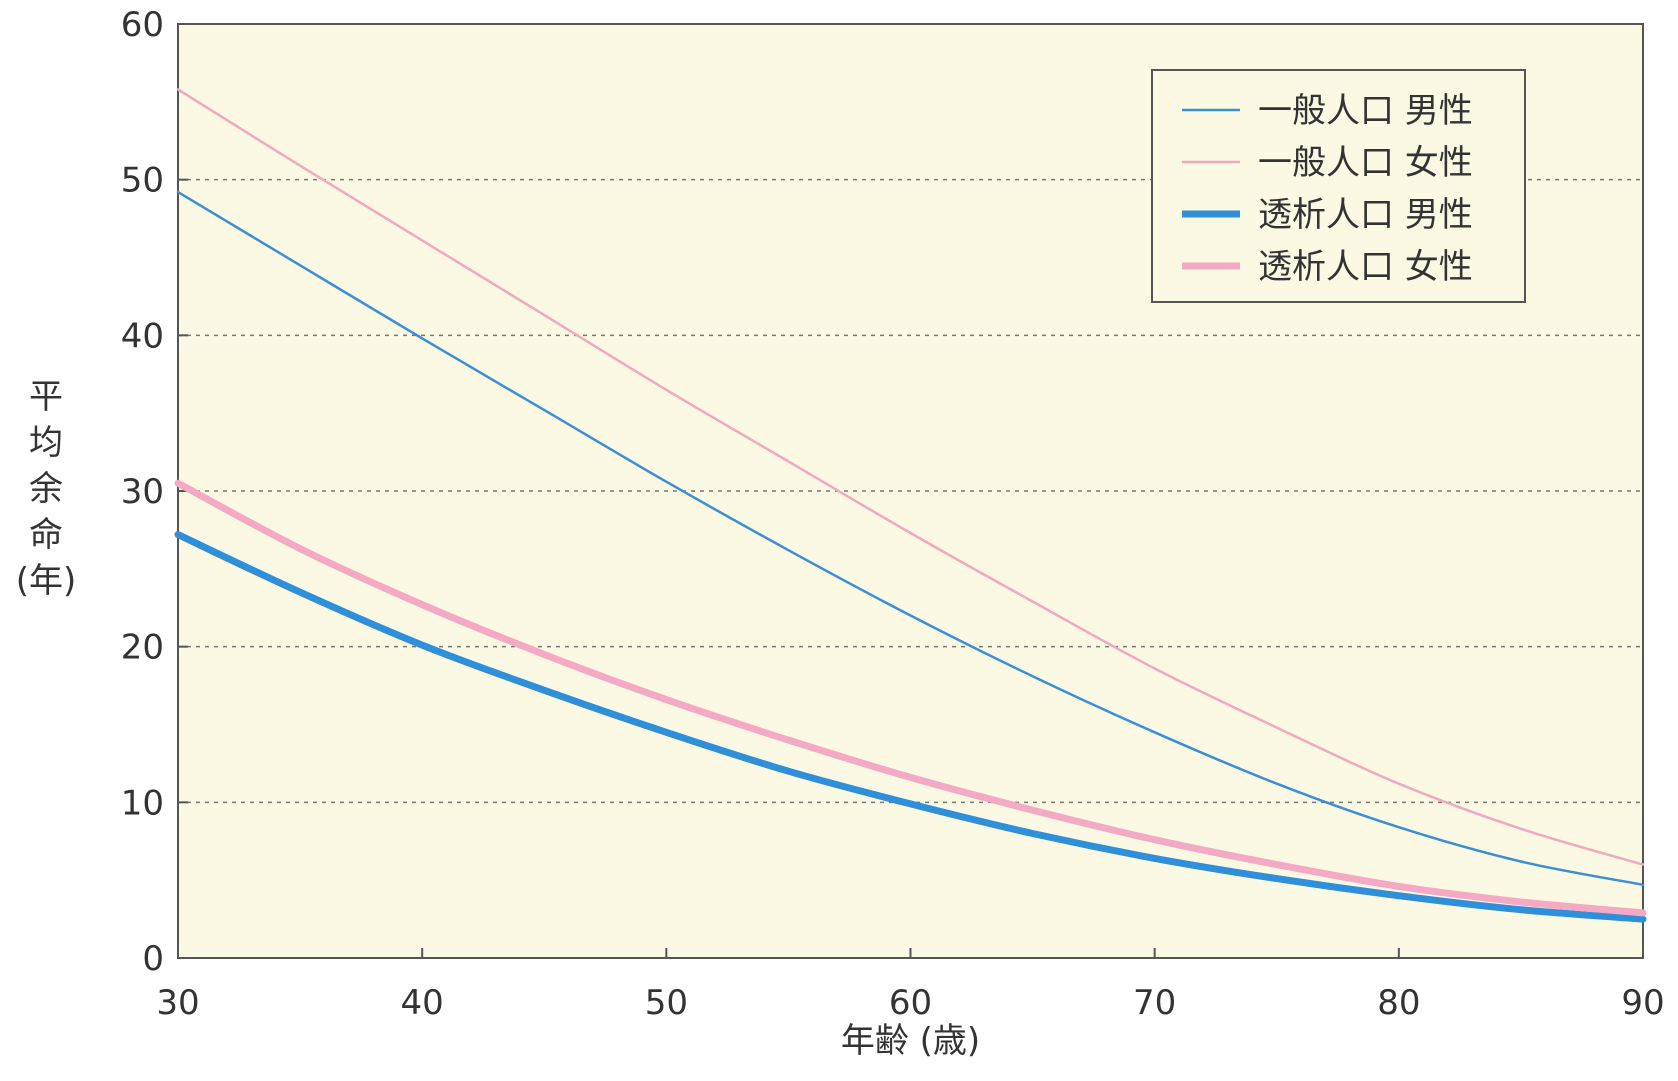 The image size is (1678, 1081). What do you see at coordinates (142, 336) in the screenshot?
I see `y-tick-label: 40` at bounding box center [142, 336].